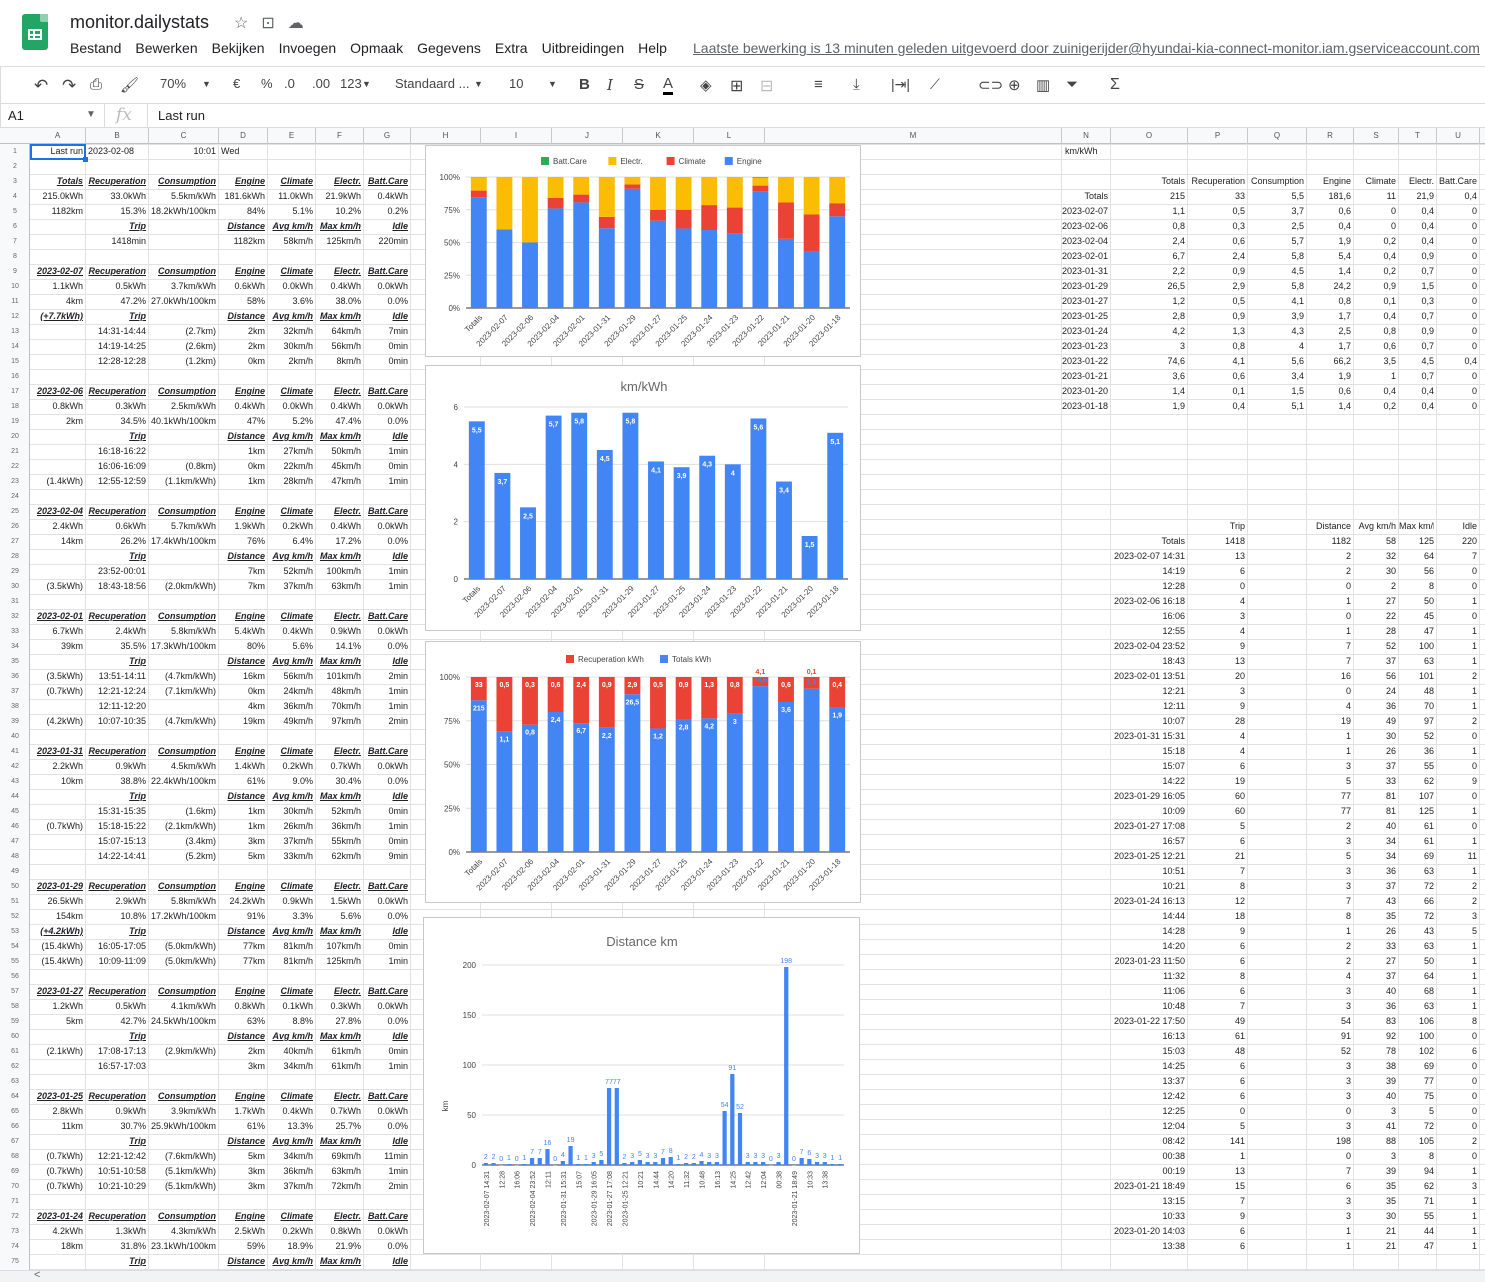 This screenshot has height=1282, width=1485. I want to click on row-header: 29, so click(15, 571).